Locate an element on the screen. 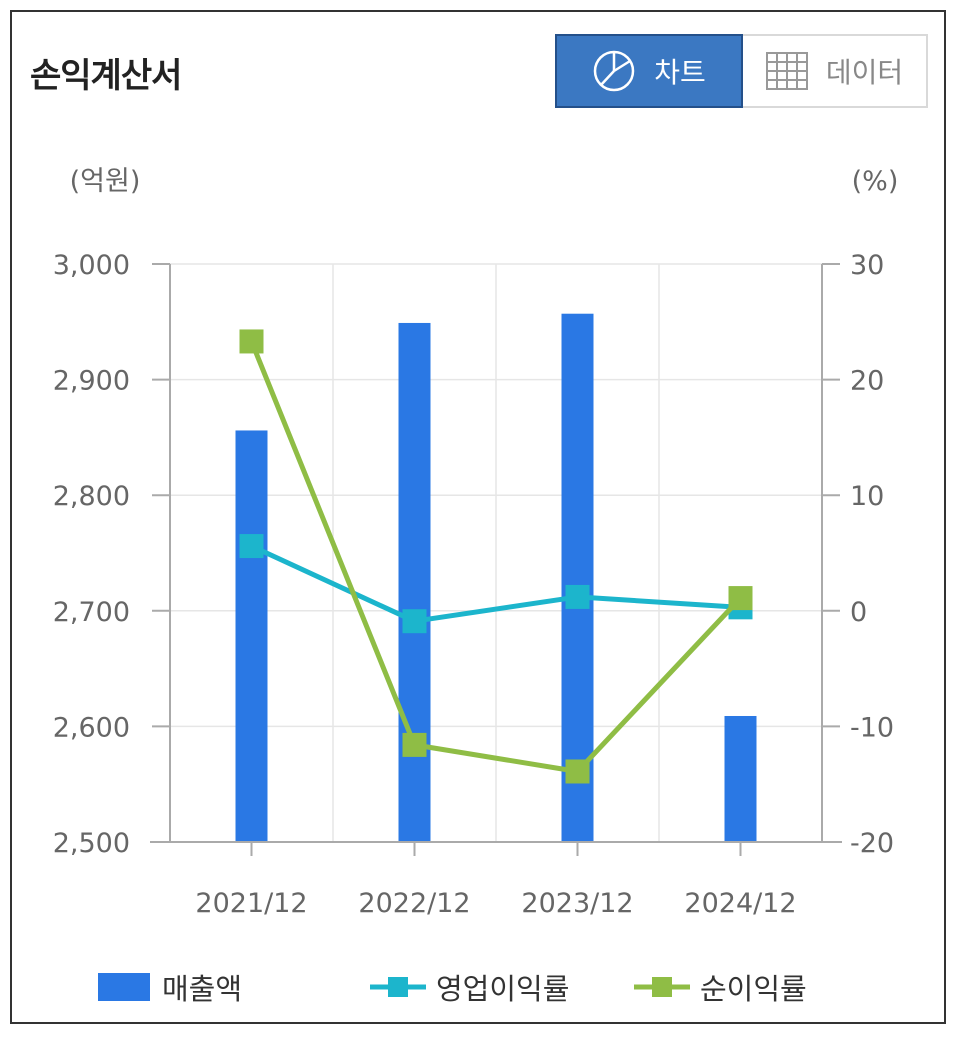 The width and height of the screenshot is (960, 1040). legend-swatch-net-margin is located at coordinates (662, 987).